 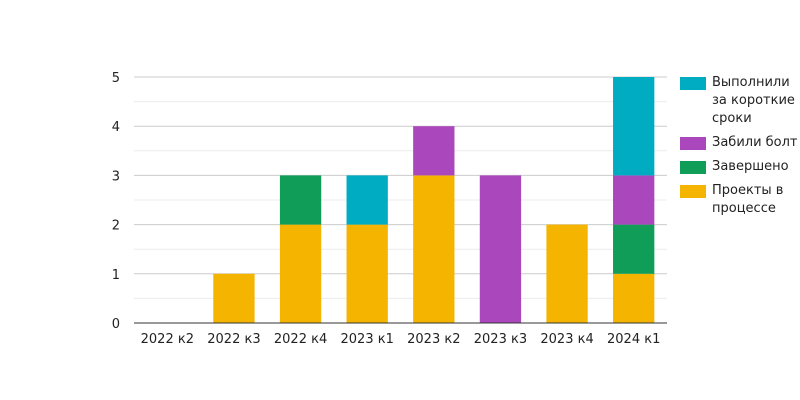 What do you see at coordinates (116, 176) in the screenshot?
I see `y-tick-label: 3` at bounding box center [116, 176].